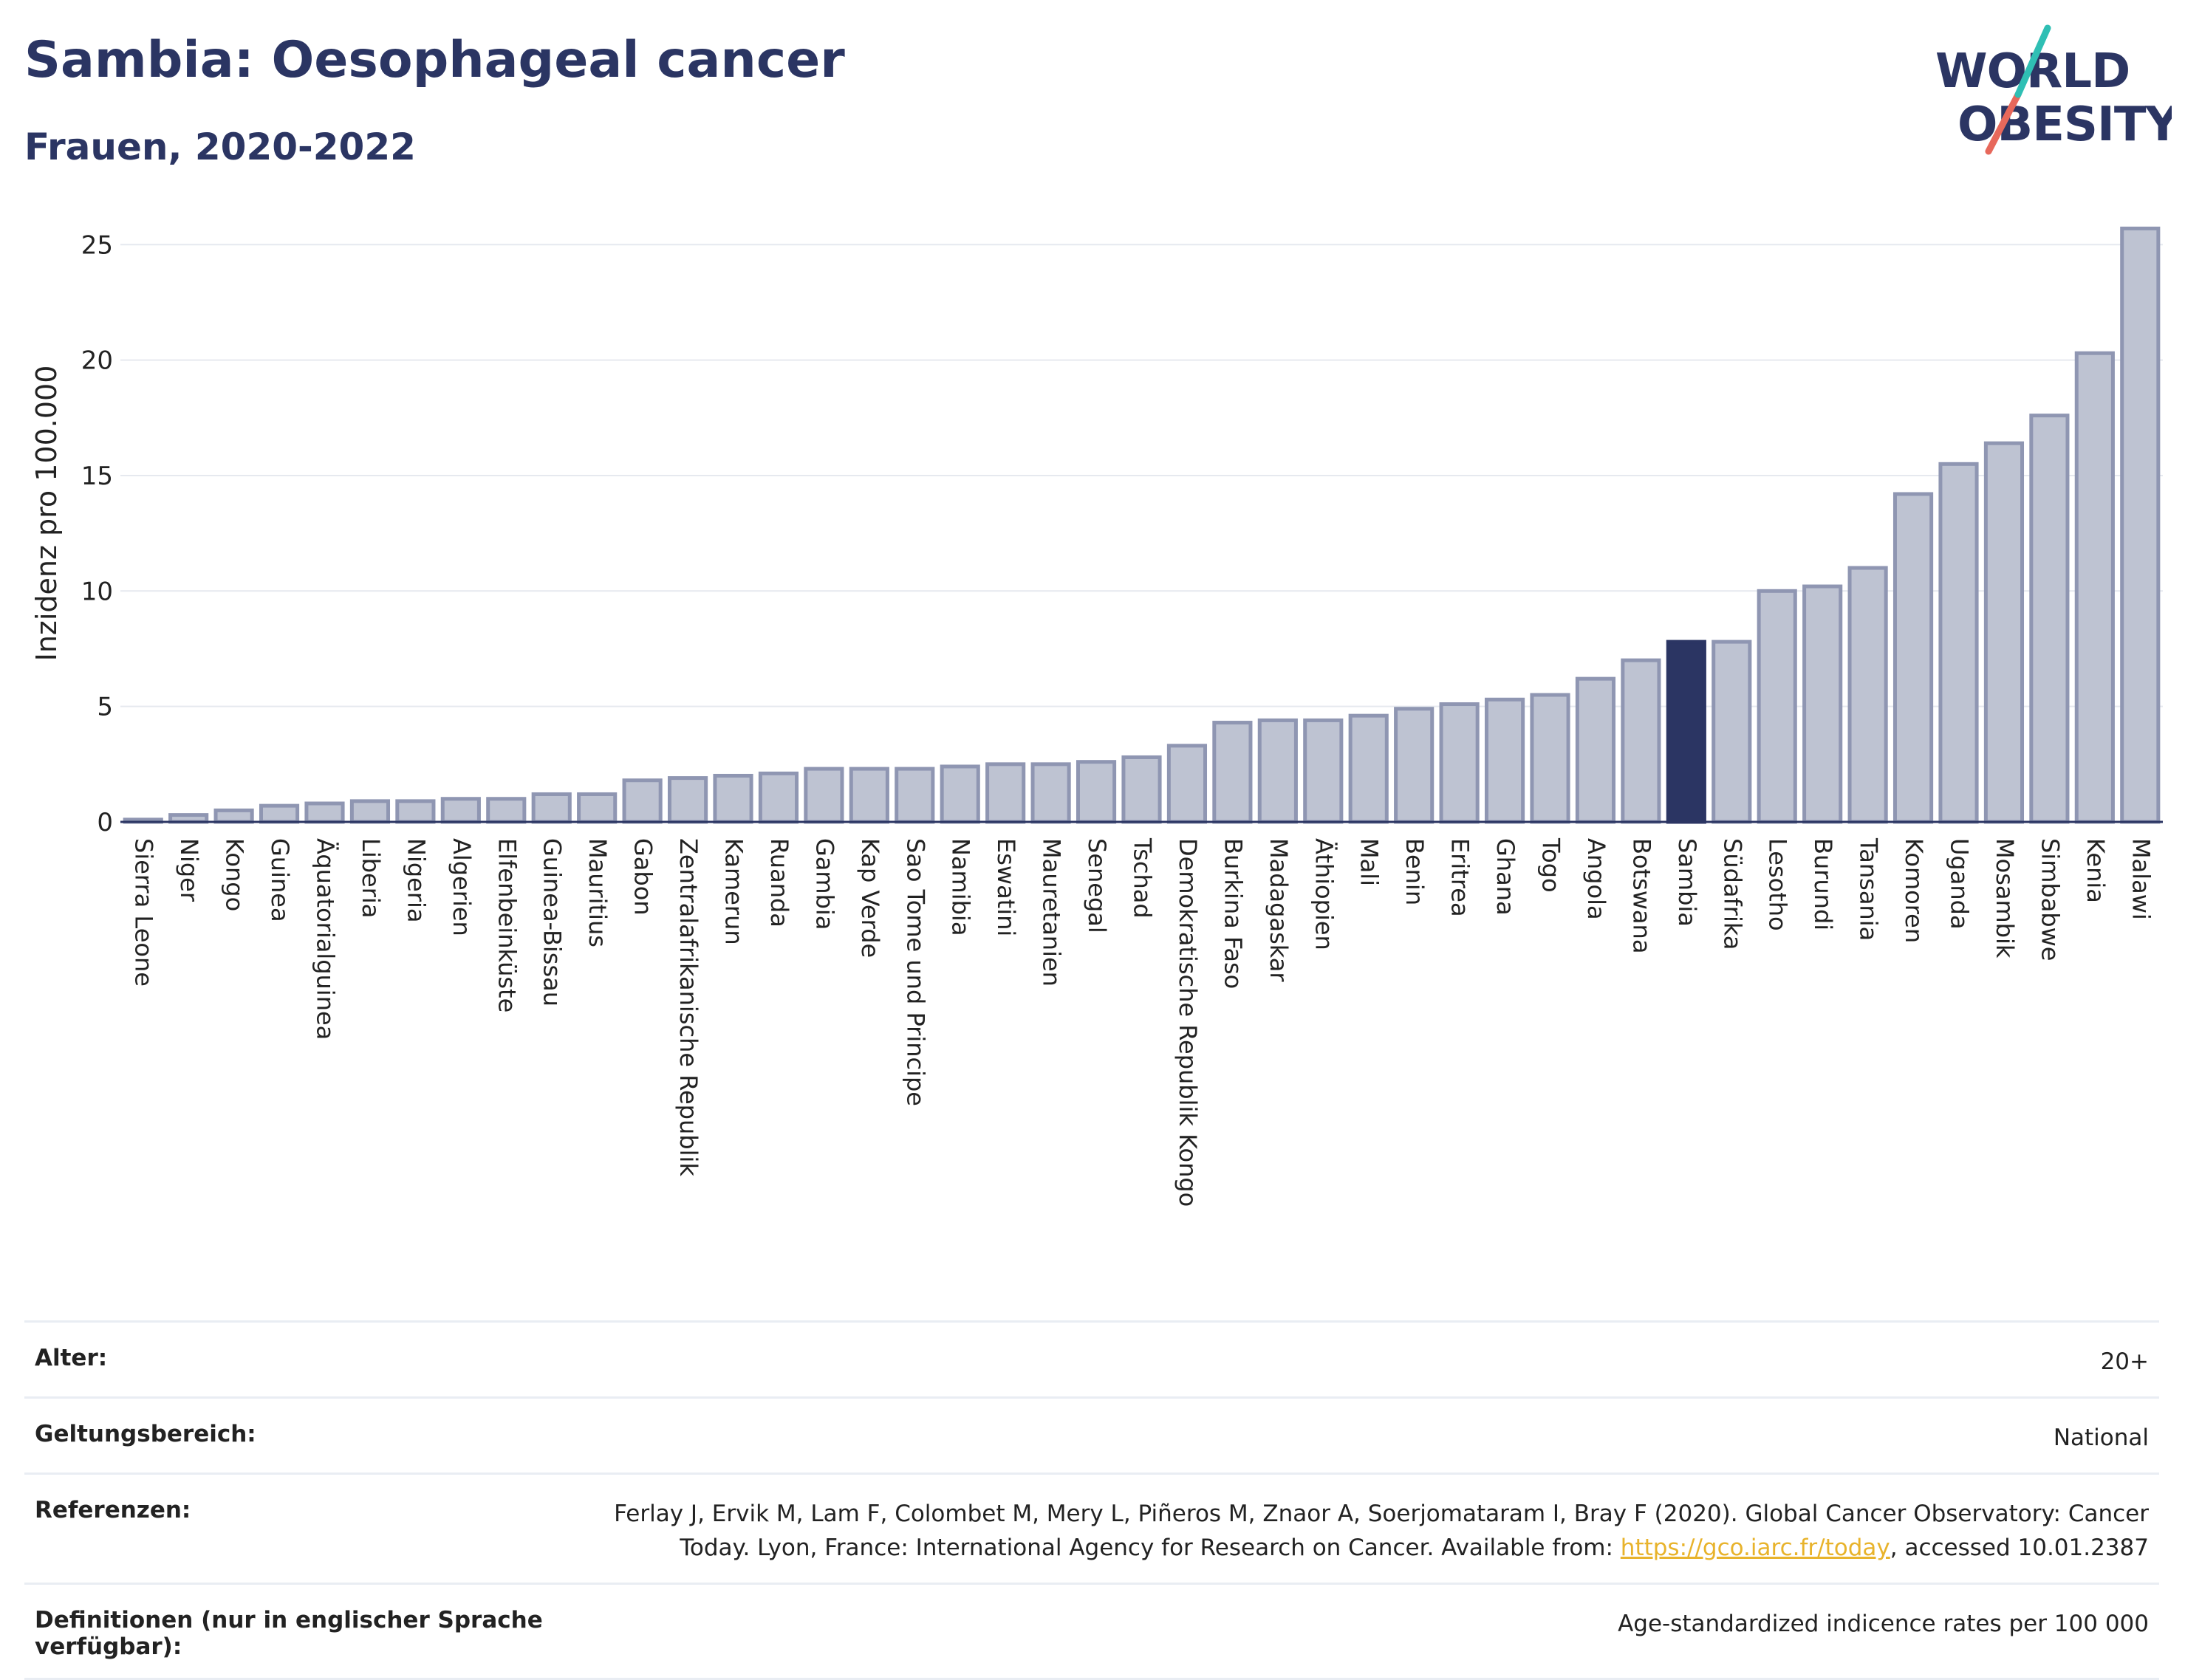 This screenshot has width=2185, height=1680. Describe the element at coordinates (2124, 1362) in the screenshot. I see `meta-value-age: 20+` at that location.